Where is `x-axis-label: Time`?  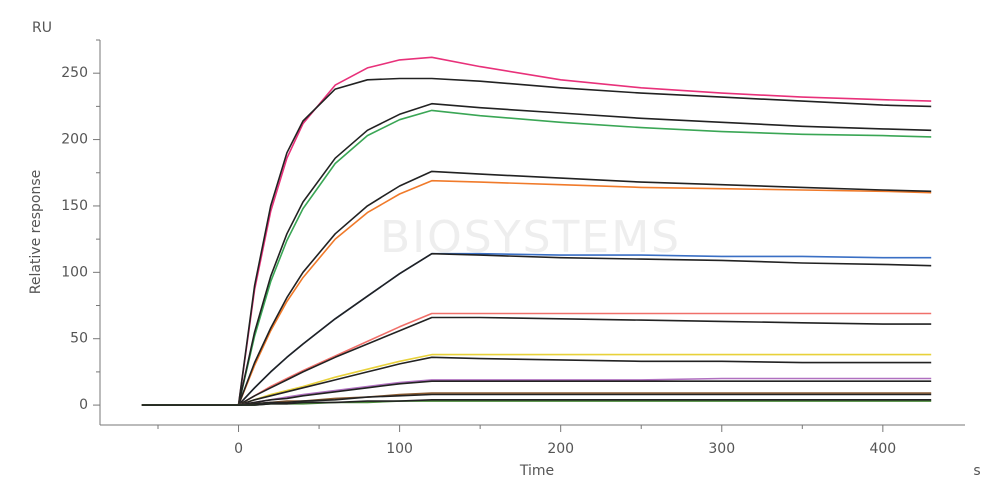
x-axis-label: Time is located at coordinates (536, 471).